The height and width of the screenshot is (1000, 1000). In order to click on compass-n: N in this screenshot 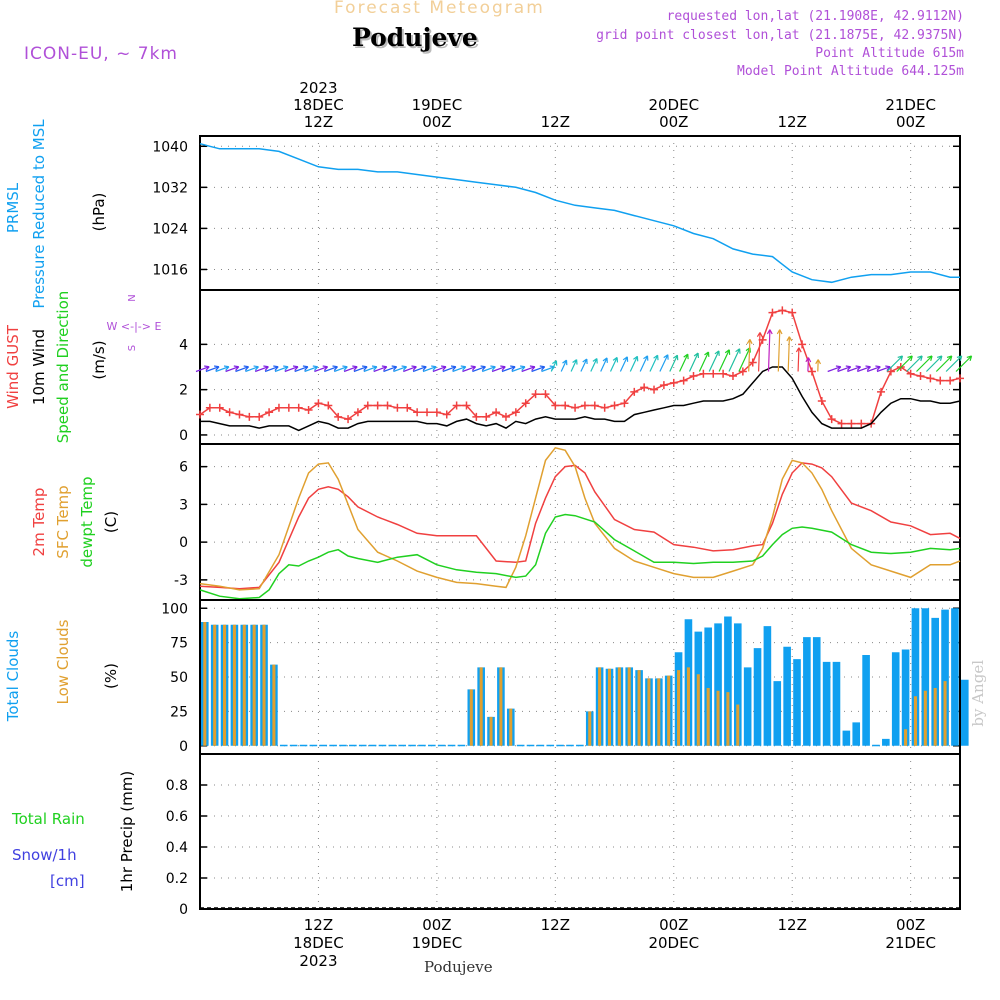, I will do `click(132, 297)`.